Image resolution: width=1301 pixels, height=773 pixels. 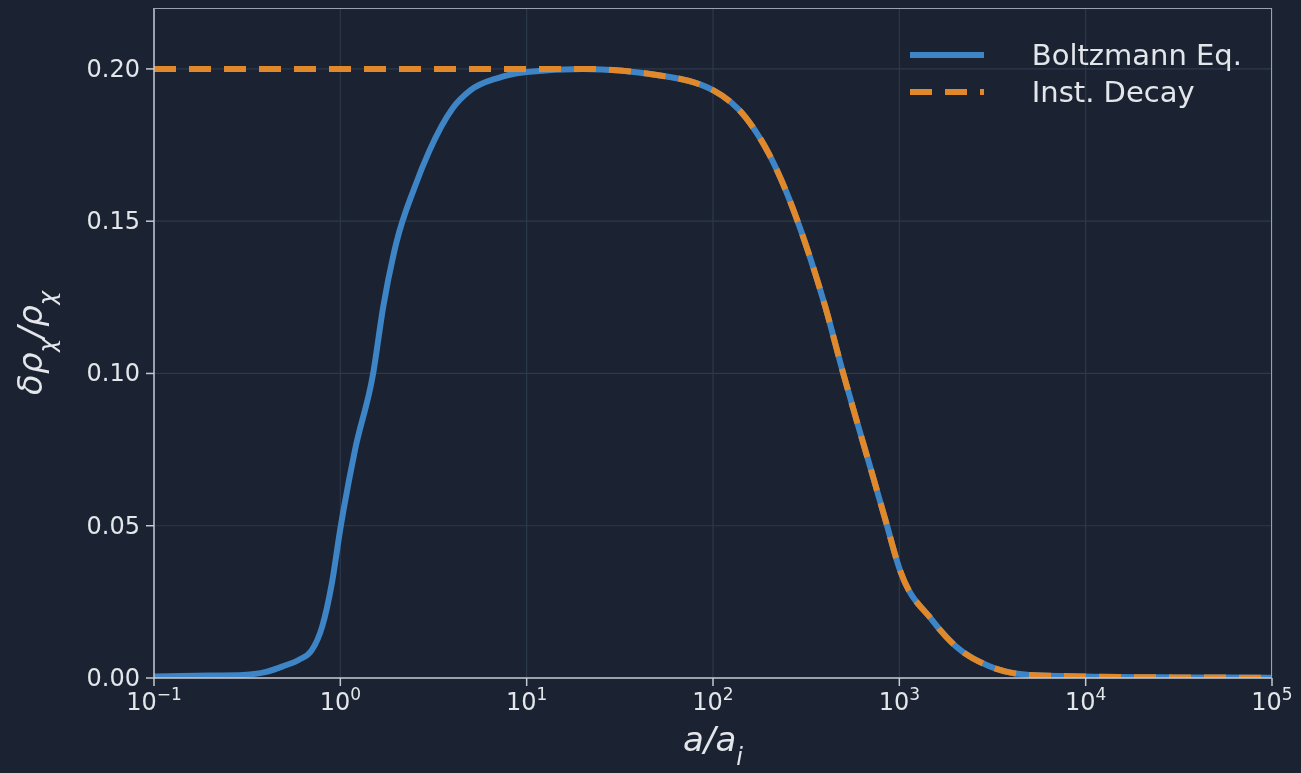 What do you see at coordinates (113, 373) in the screenshot?
I see `y-tick-label: 0.10` at bounding box center [113, 373].